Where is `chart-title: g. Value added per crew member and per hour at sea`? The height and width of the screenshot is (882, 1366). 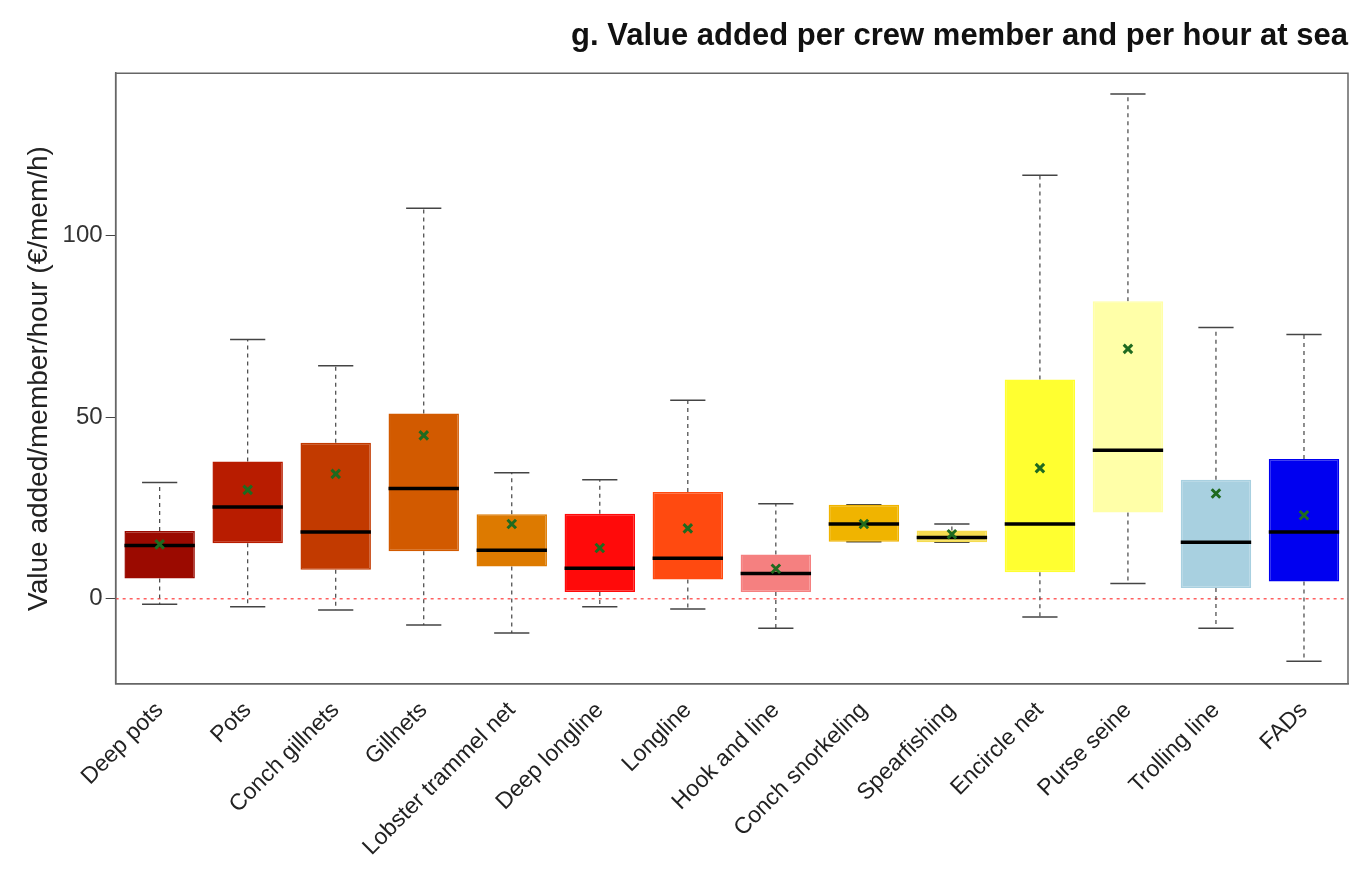
chart-title: g. Value added per crew member and per hour at sea is located at coordinates (960, 35).